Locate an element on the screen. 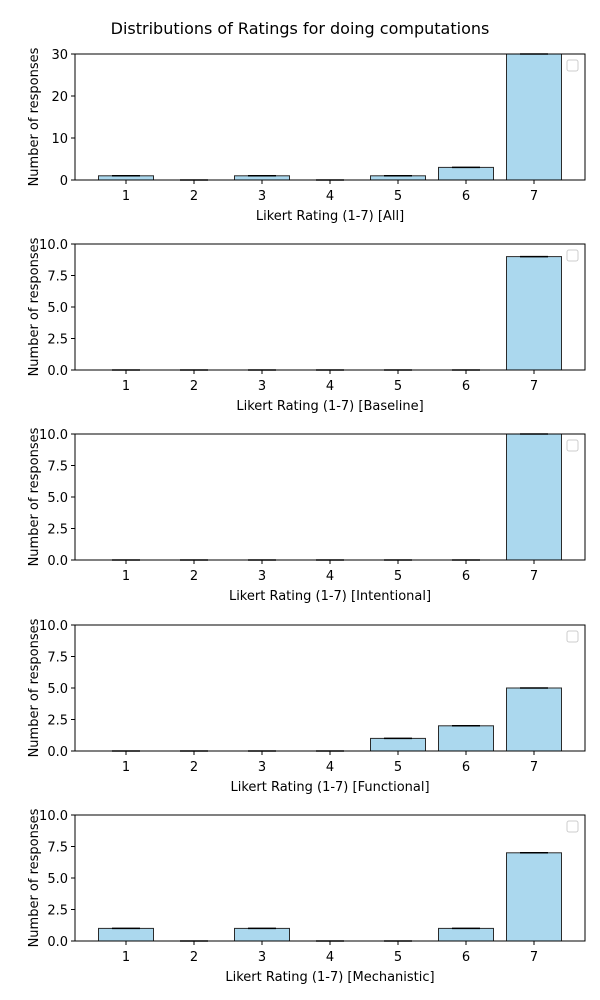 Image resolution: width=600 pixels, height=1000 pixels. x-axis-label: Likert Rating (1-7) [Mechanistic] is located at coordinates (329, 977).